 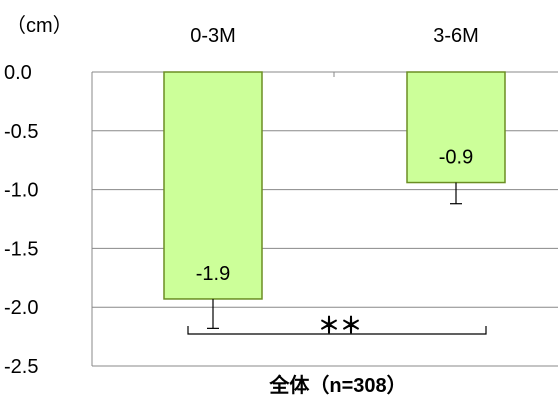 I want to click on y-tick-label: -2.5, so click(x=21, y=367).